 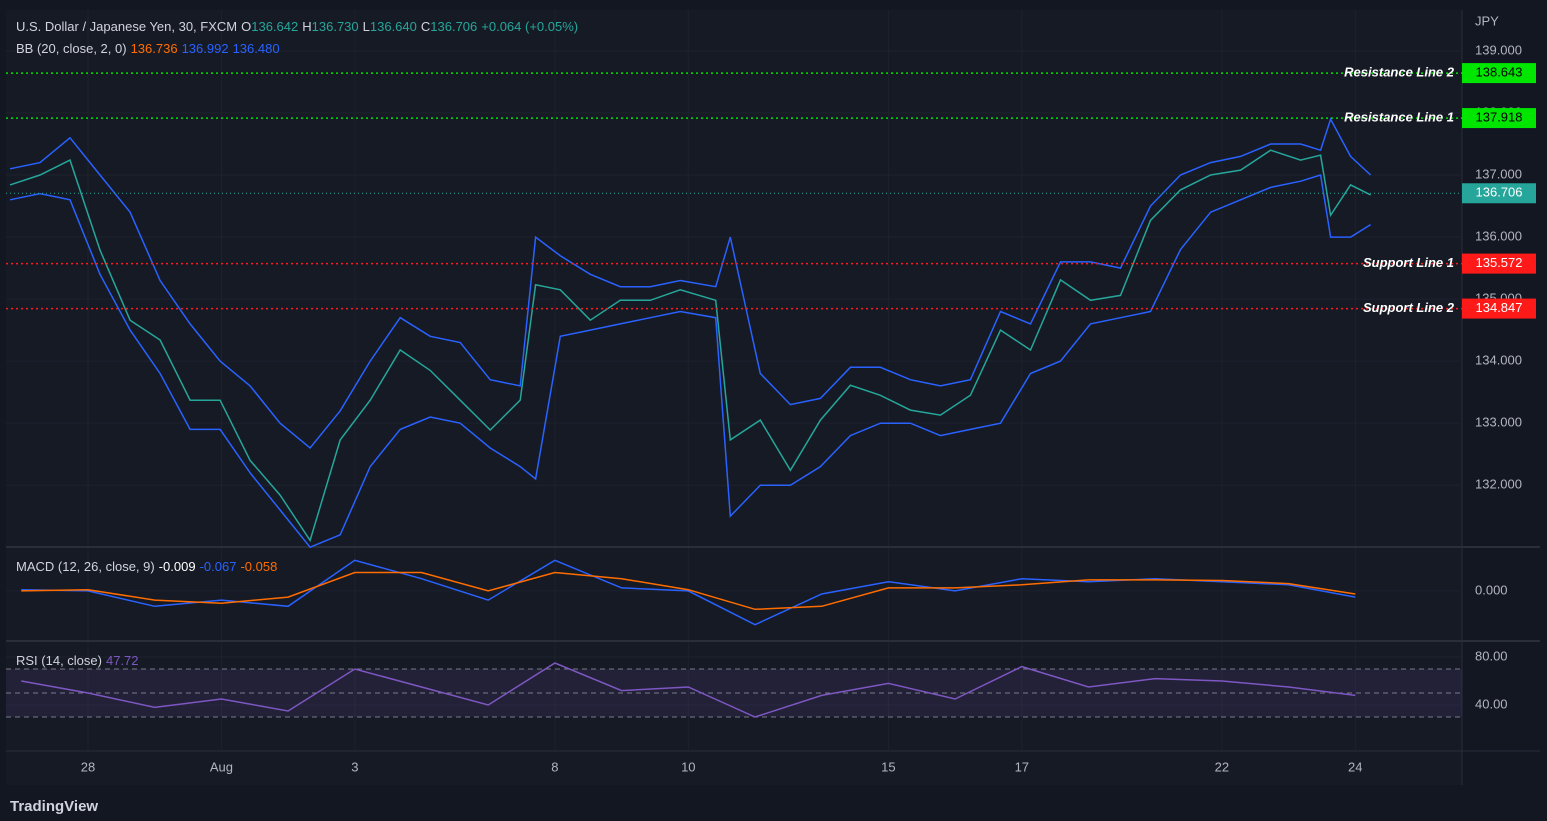 What do you see at coordinates (122, 660) in the screenshot?
I see `rsi-value: 47.72` at bounding box center [122, 660].